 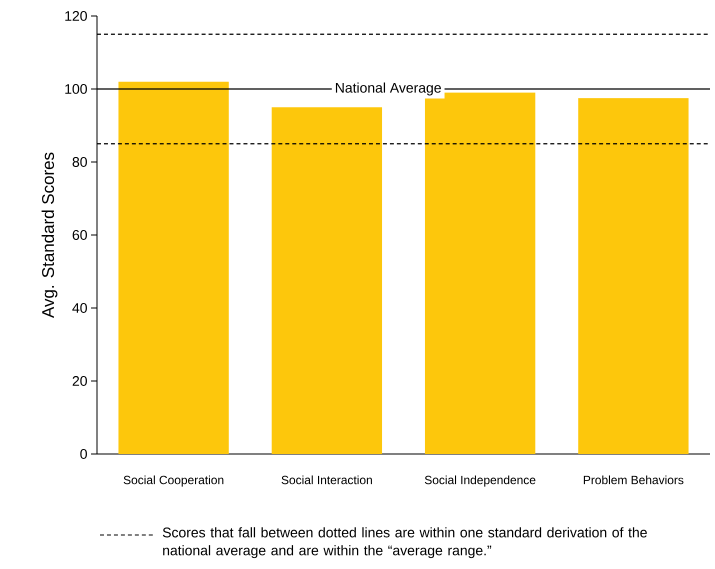 I want to click on y-tick-label: 120, so click(x=76, y=16).